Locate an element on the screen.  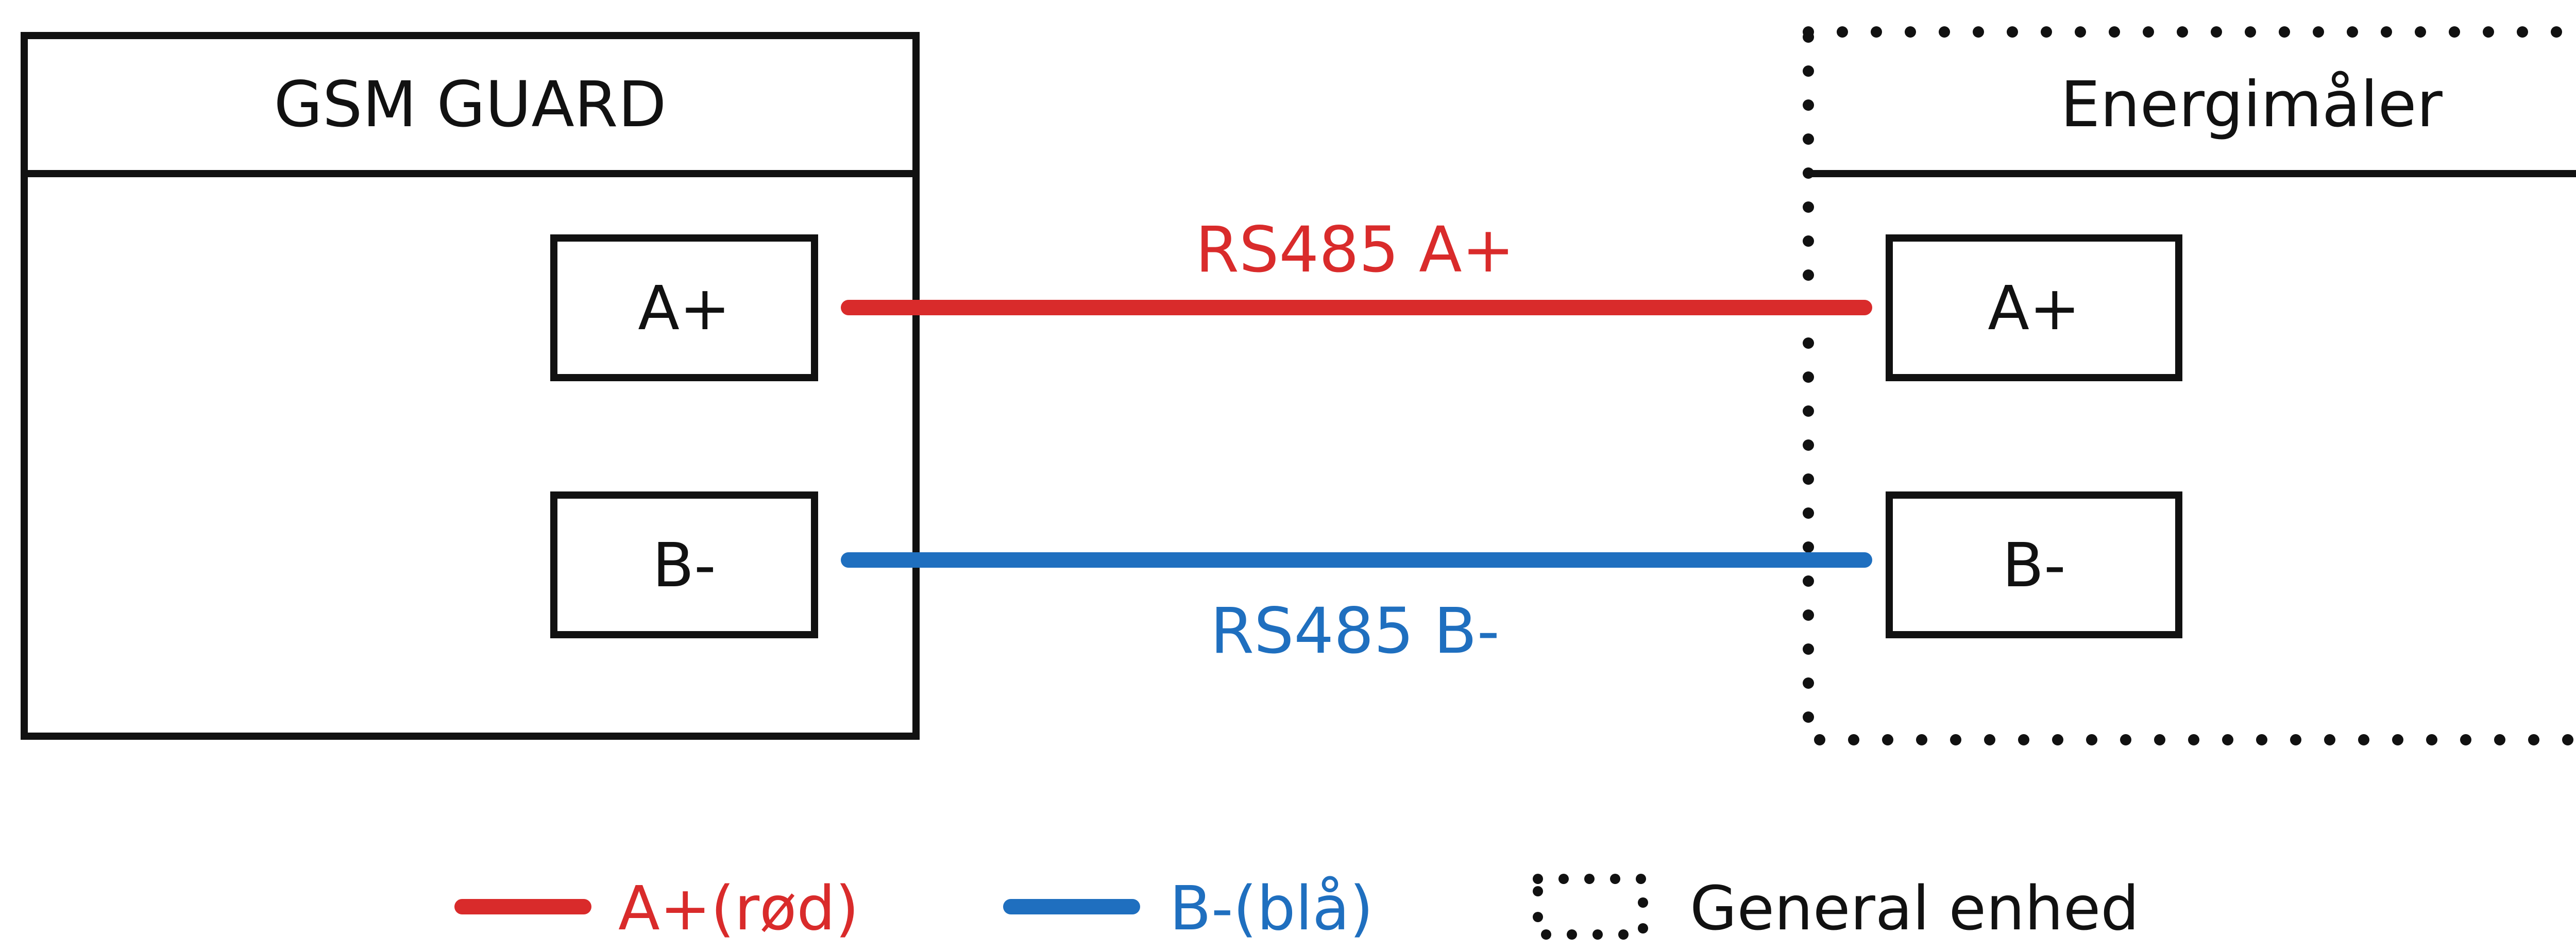
legend-dashed-label: General enhed is located at coordinates (1915, 908).